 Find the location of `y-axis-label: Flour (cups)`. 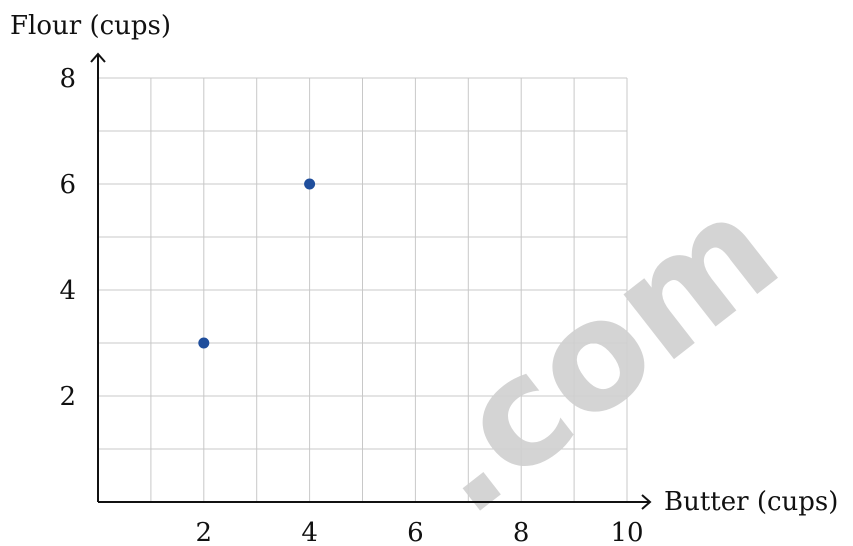

y-axis-label: Flour (cups) is located at coordinates (90, 26).